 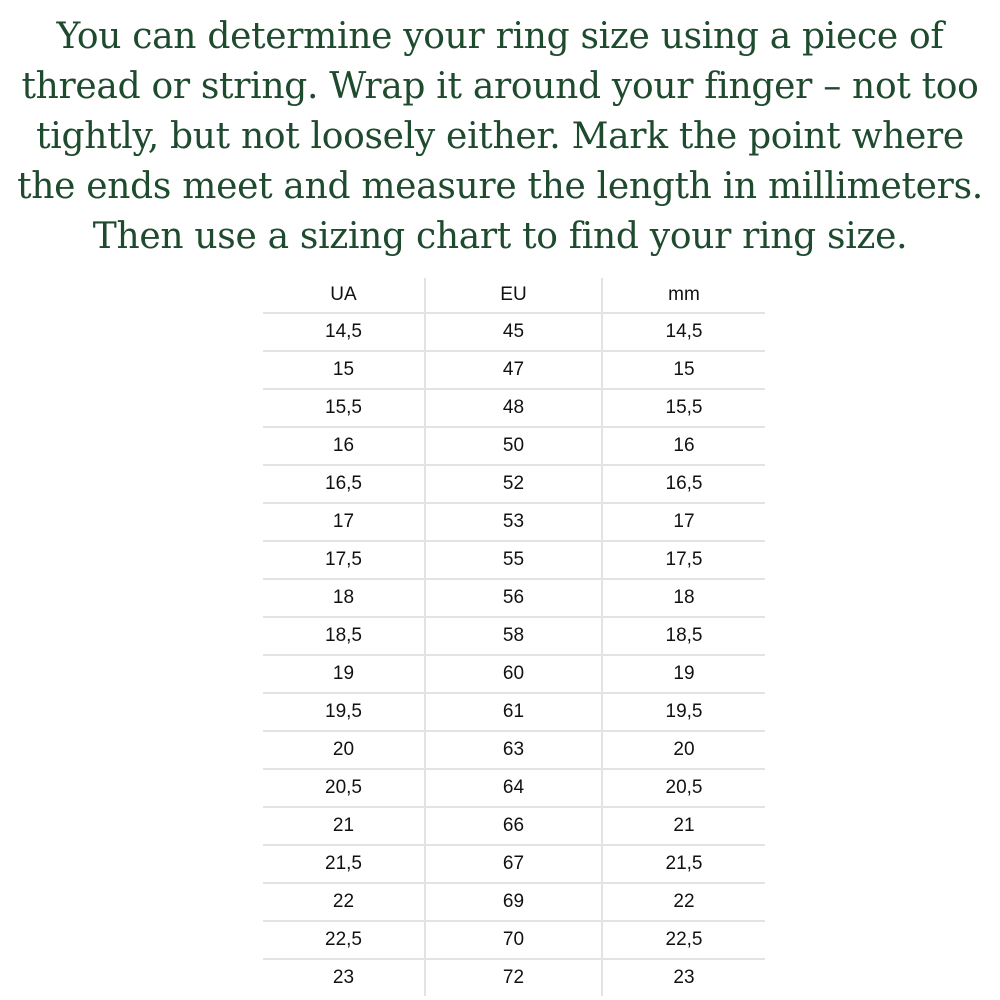 What do you see at coordinates (683, 826) in the screenshot?
I see `cell-mm: 21` at bounding box center [683, 826].